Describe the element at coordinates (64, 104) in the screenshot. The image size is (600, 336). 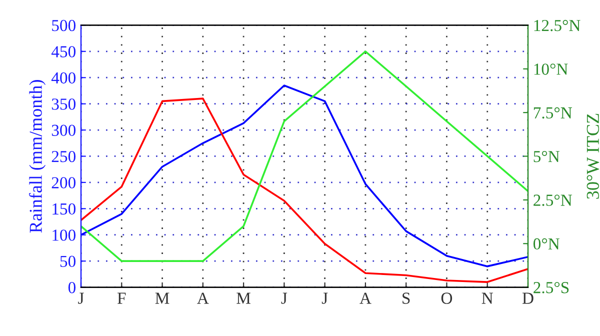
I see `y-tick-label: 350` at that location.